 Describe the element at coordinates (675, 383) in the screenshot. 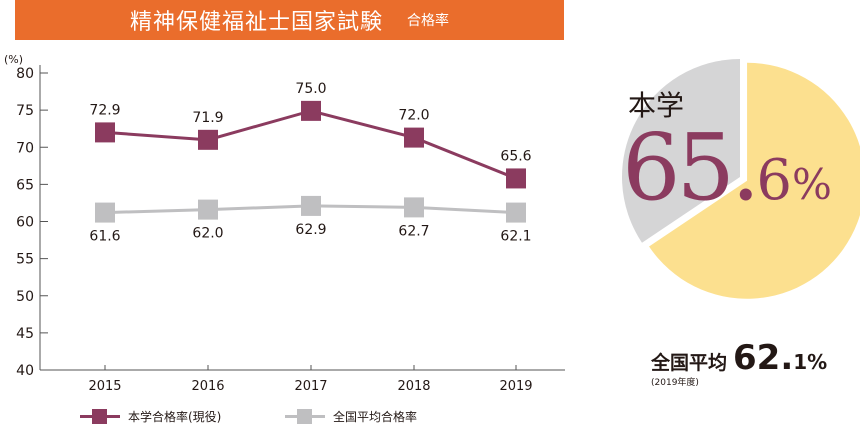

I see `national-average-year: (2019年度)` at that location.